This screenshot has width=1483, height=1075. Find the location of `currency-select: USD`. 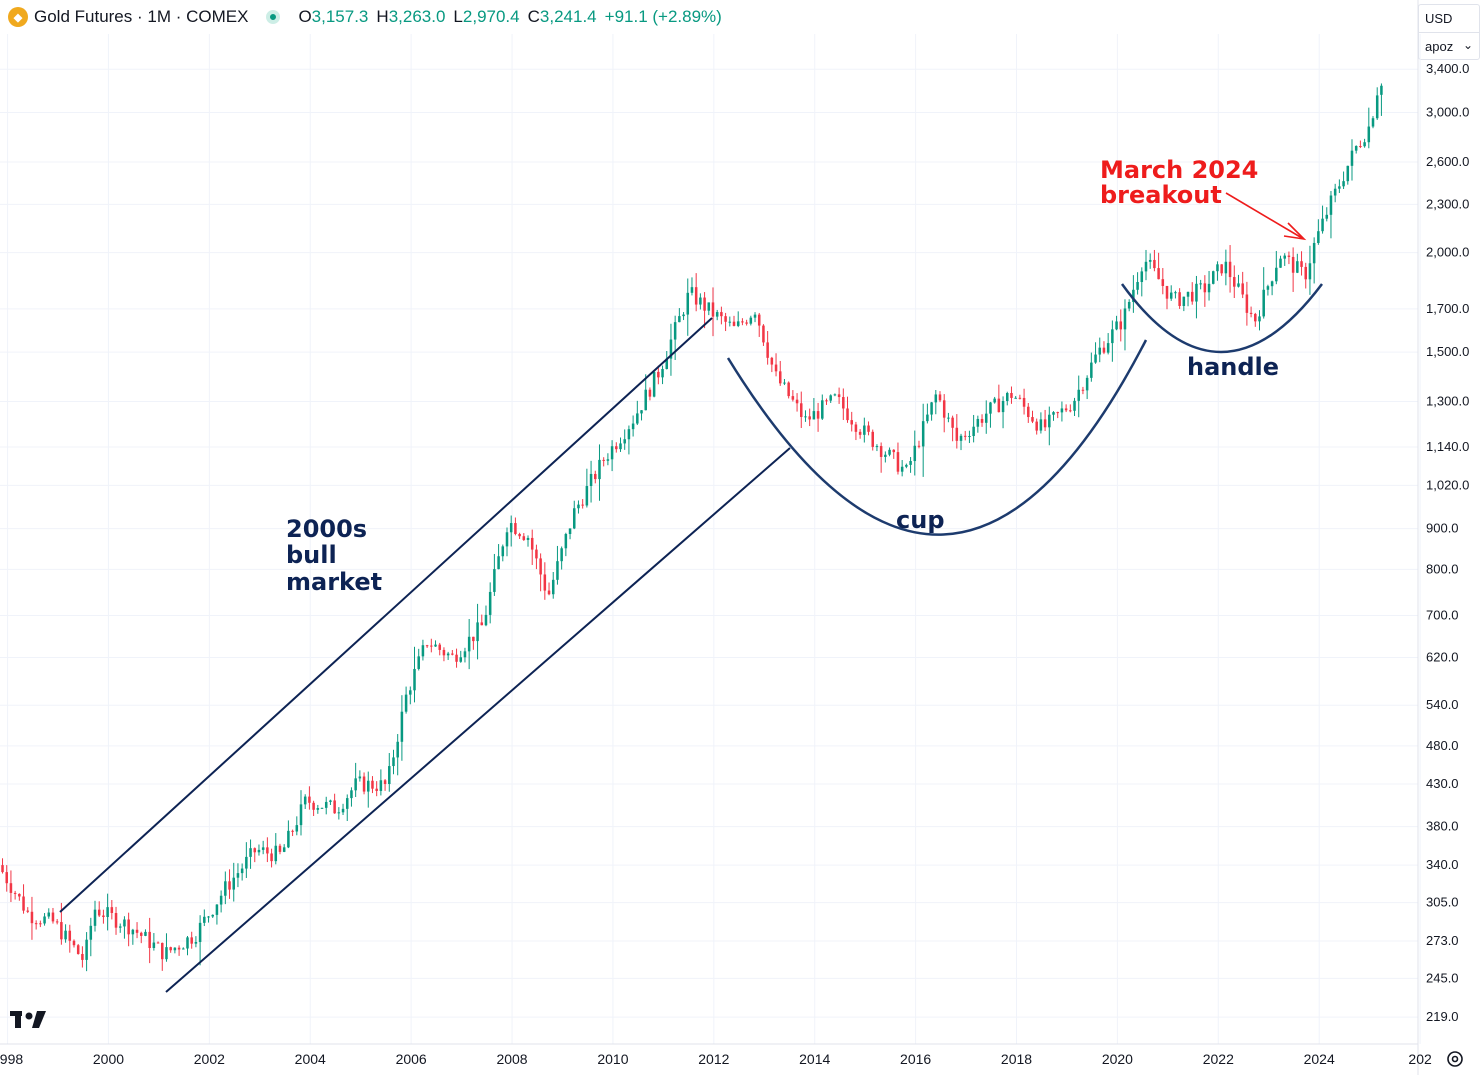

currency-select: USD is located at coordinates (1449, 18).